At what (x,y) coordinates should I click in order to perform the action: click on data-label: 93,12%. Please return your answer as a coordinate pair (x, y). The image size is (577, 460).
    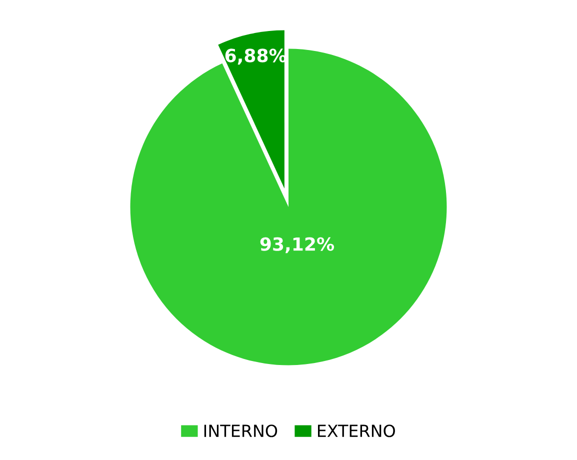
    Looking at the image, I should click on (297, 245).